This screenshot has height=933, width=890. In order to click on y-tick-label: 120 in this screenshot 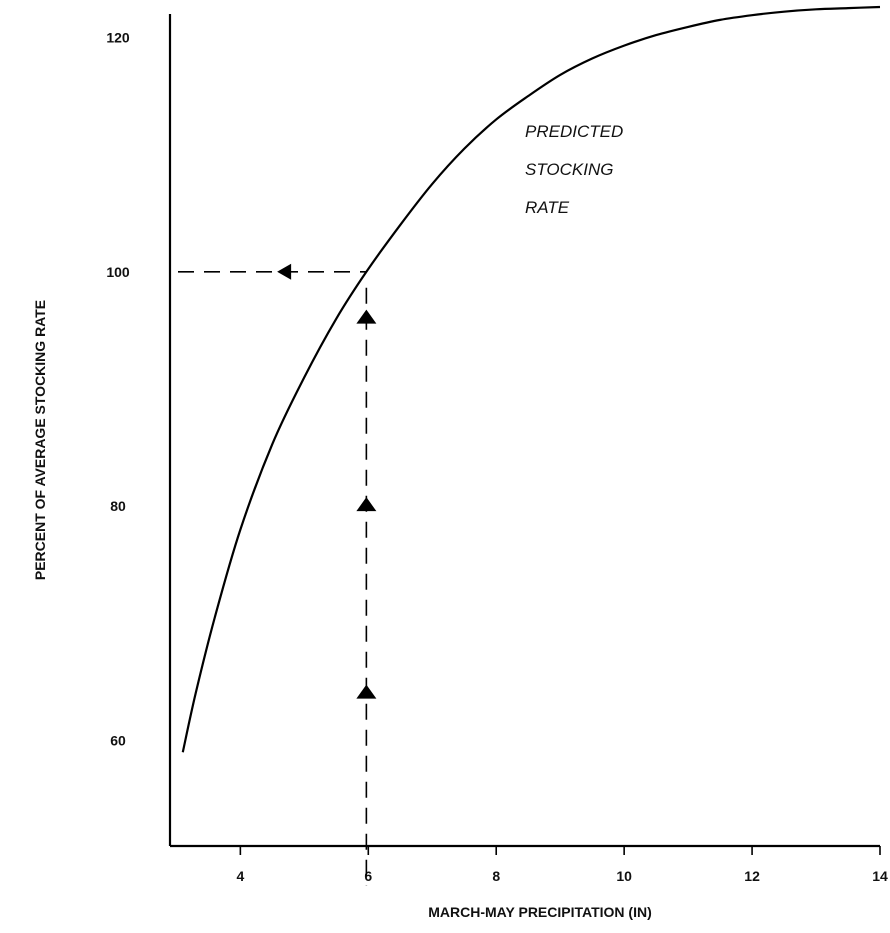, I will do `click(118, 37)`.